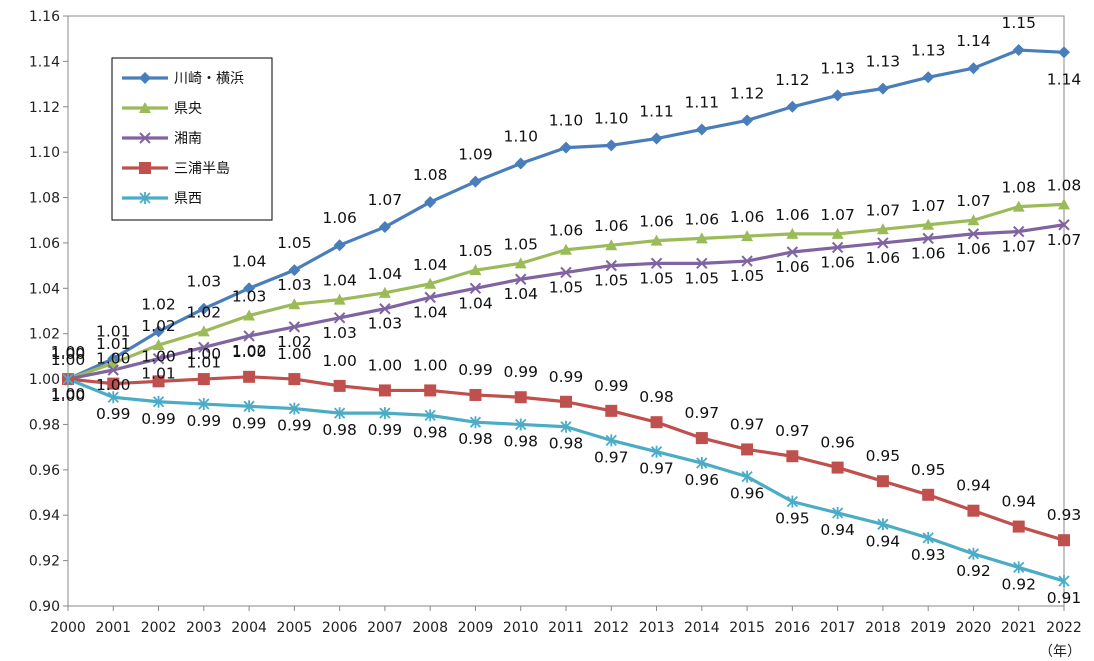  I want to click on x-tick-label: 2000, so click(68, 628).